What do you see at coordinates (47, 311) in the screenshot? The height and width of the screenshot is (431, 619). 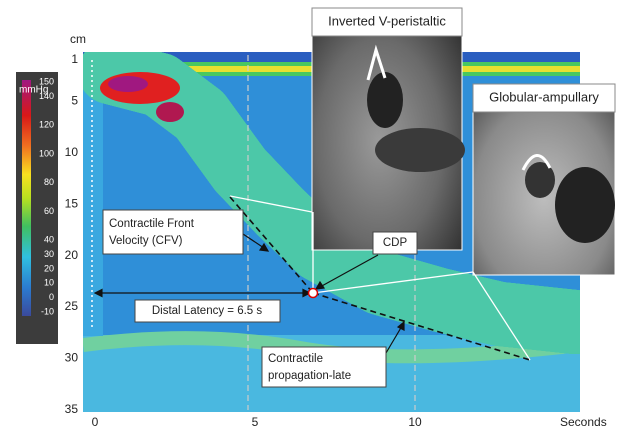 I see `colorbar-tick-label: -10` at bounding box center [47, 311].